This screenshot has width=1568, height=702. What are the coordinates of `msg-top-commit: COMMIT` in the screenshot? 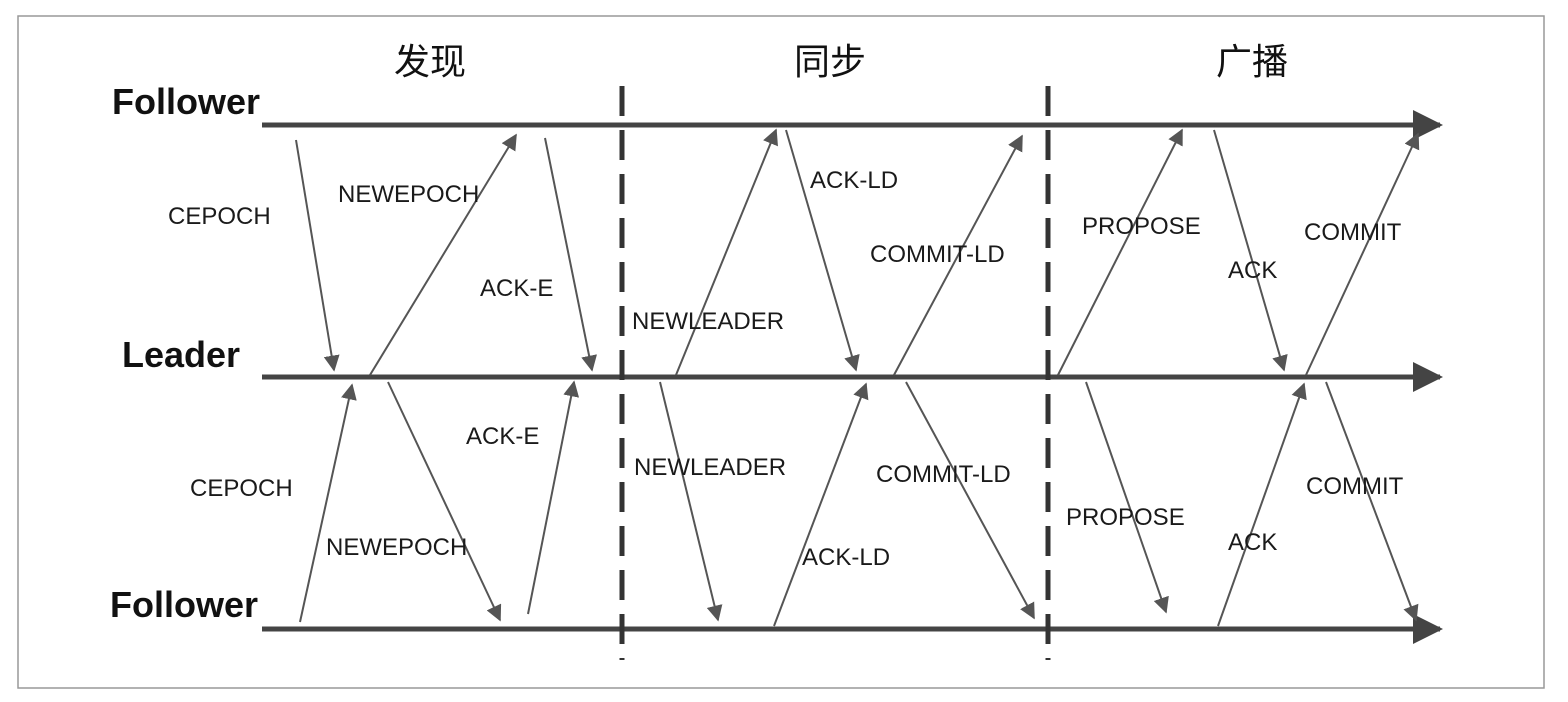 It's located at (1353, 232).